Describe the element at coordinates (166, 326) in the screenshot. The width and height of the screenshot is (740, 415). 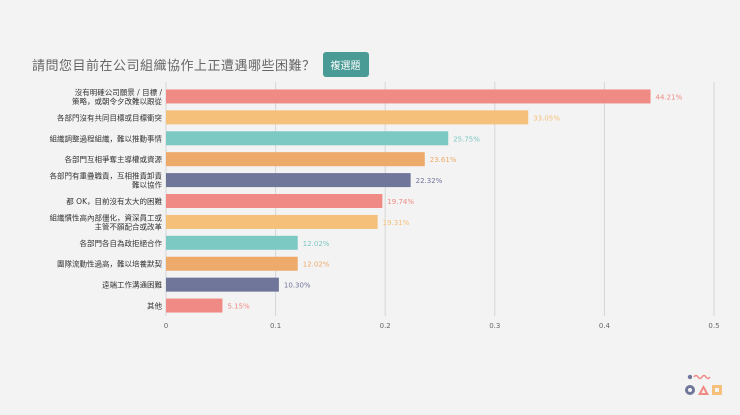
I see `x-tick-label: 0` at that location.